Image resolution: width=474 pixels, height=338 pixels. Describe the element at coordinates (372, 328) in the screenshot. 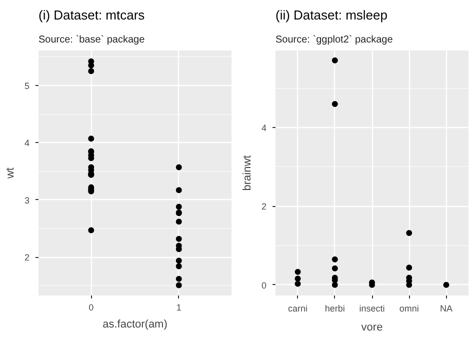

I see `x-axis-title: vore` at that location.